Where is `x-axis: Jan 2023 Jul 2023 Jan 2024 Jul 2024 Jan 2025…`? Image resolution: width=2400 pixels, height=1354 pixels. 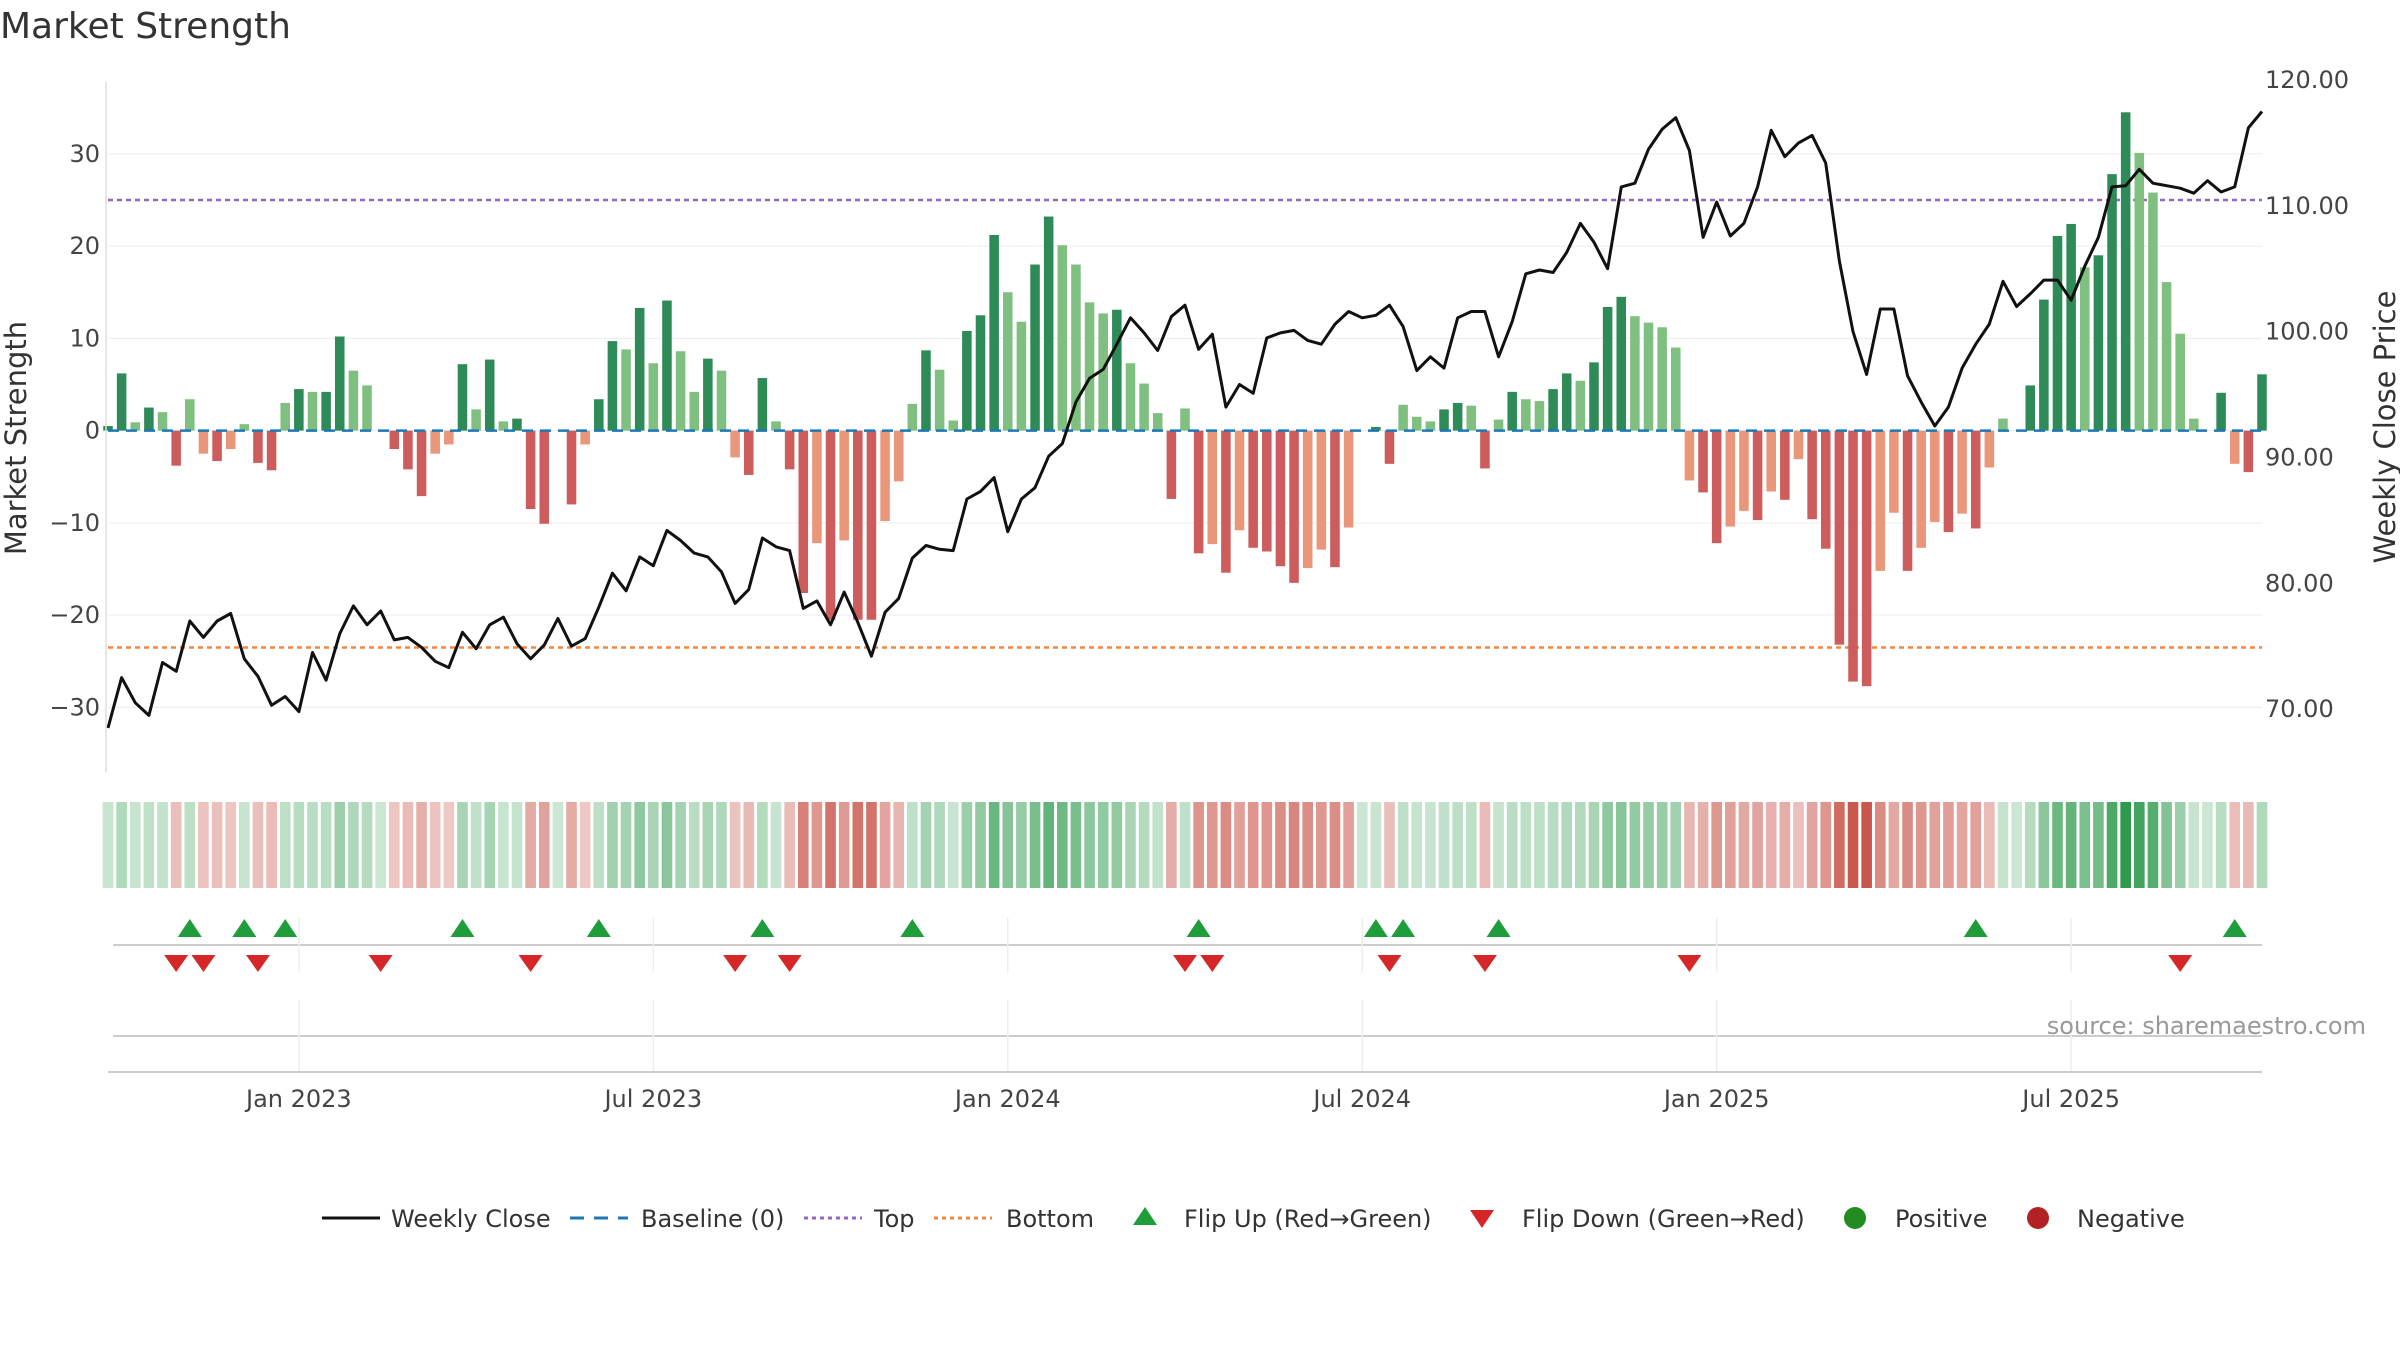
x-axis: Jan 2023 Jul 2023 Jan 2024 Jul 2024 Jan 2025… is located at coordinates (1185, 1092).